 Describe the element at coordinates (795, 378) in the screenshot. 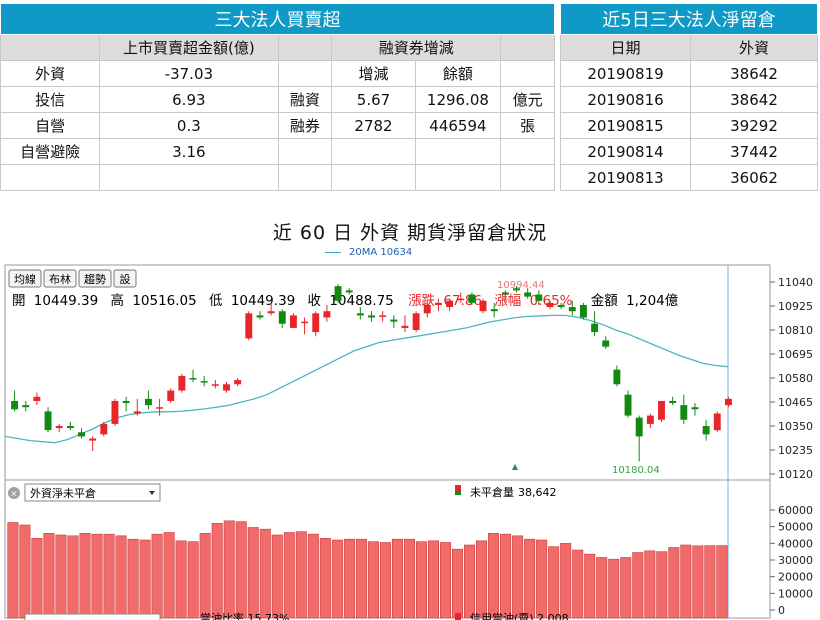

I see `y-tick-label: 10580` at that location.